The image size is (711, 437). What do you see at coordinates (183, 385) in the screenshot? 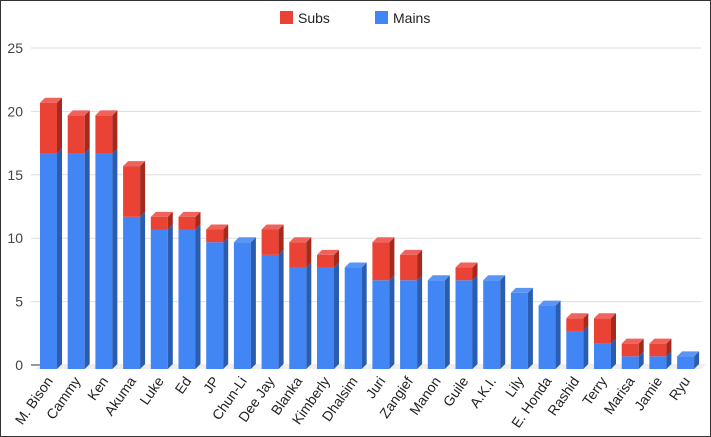
I see `x-tick-label: Ed` at bounding box center [183, 385].